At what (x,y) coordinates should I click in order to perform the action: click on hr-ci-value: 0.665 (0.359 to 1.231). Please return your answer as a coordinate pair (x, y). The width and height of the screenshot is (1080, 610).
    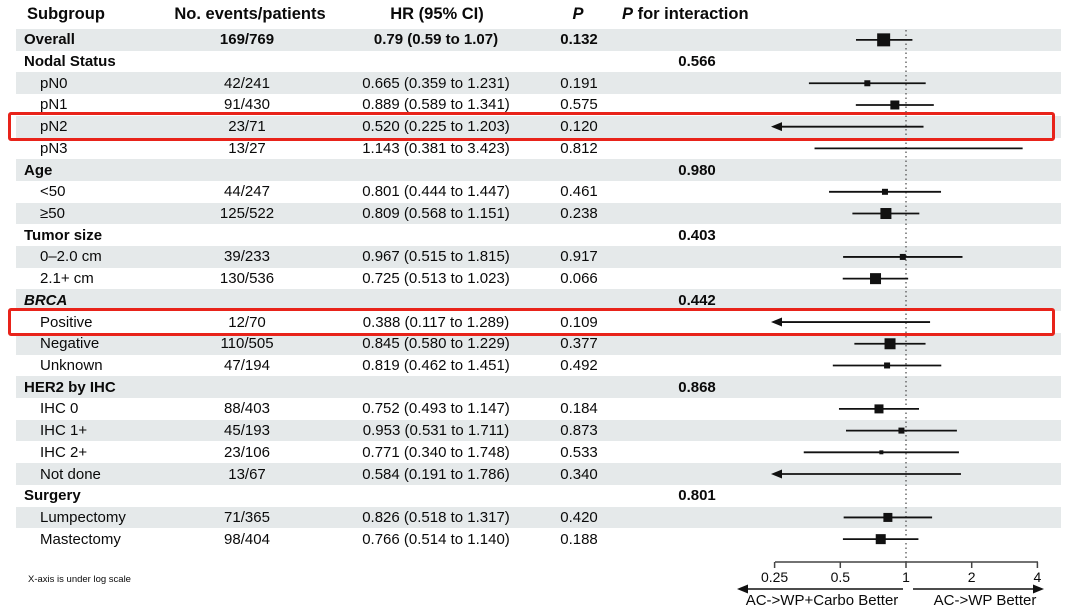
    Looking at the image, I should click on (436, 83).